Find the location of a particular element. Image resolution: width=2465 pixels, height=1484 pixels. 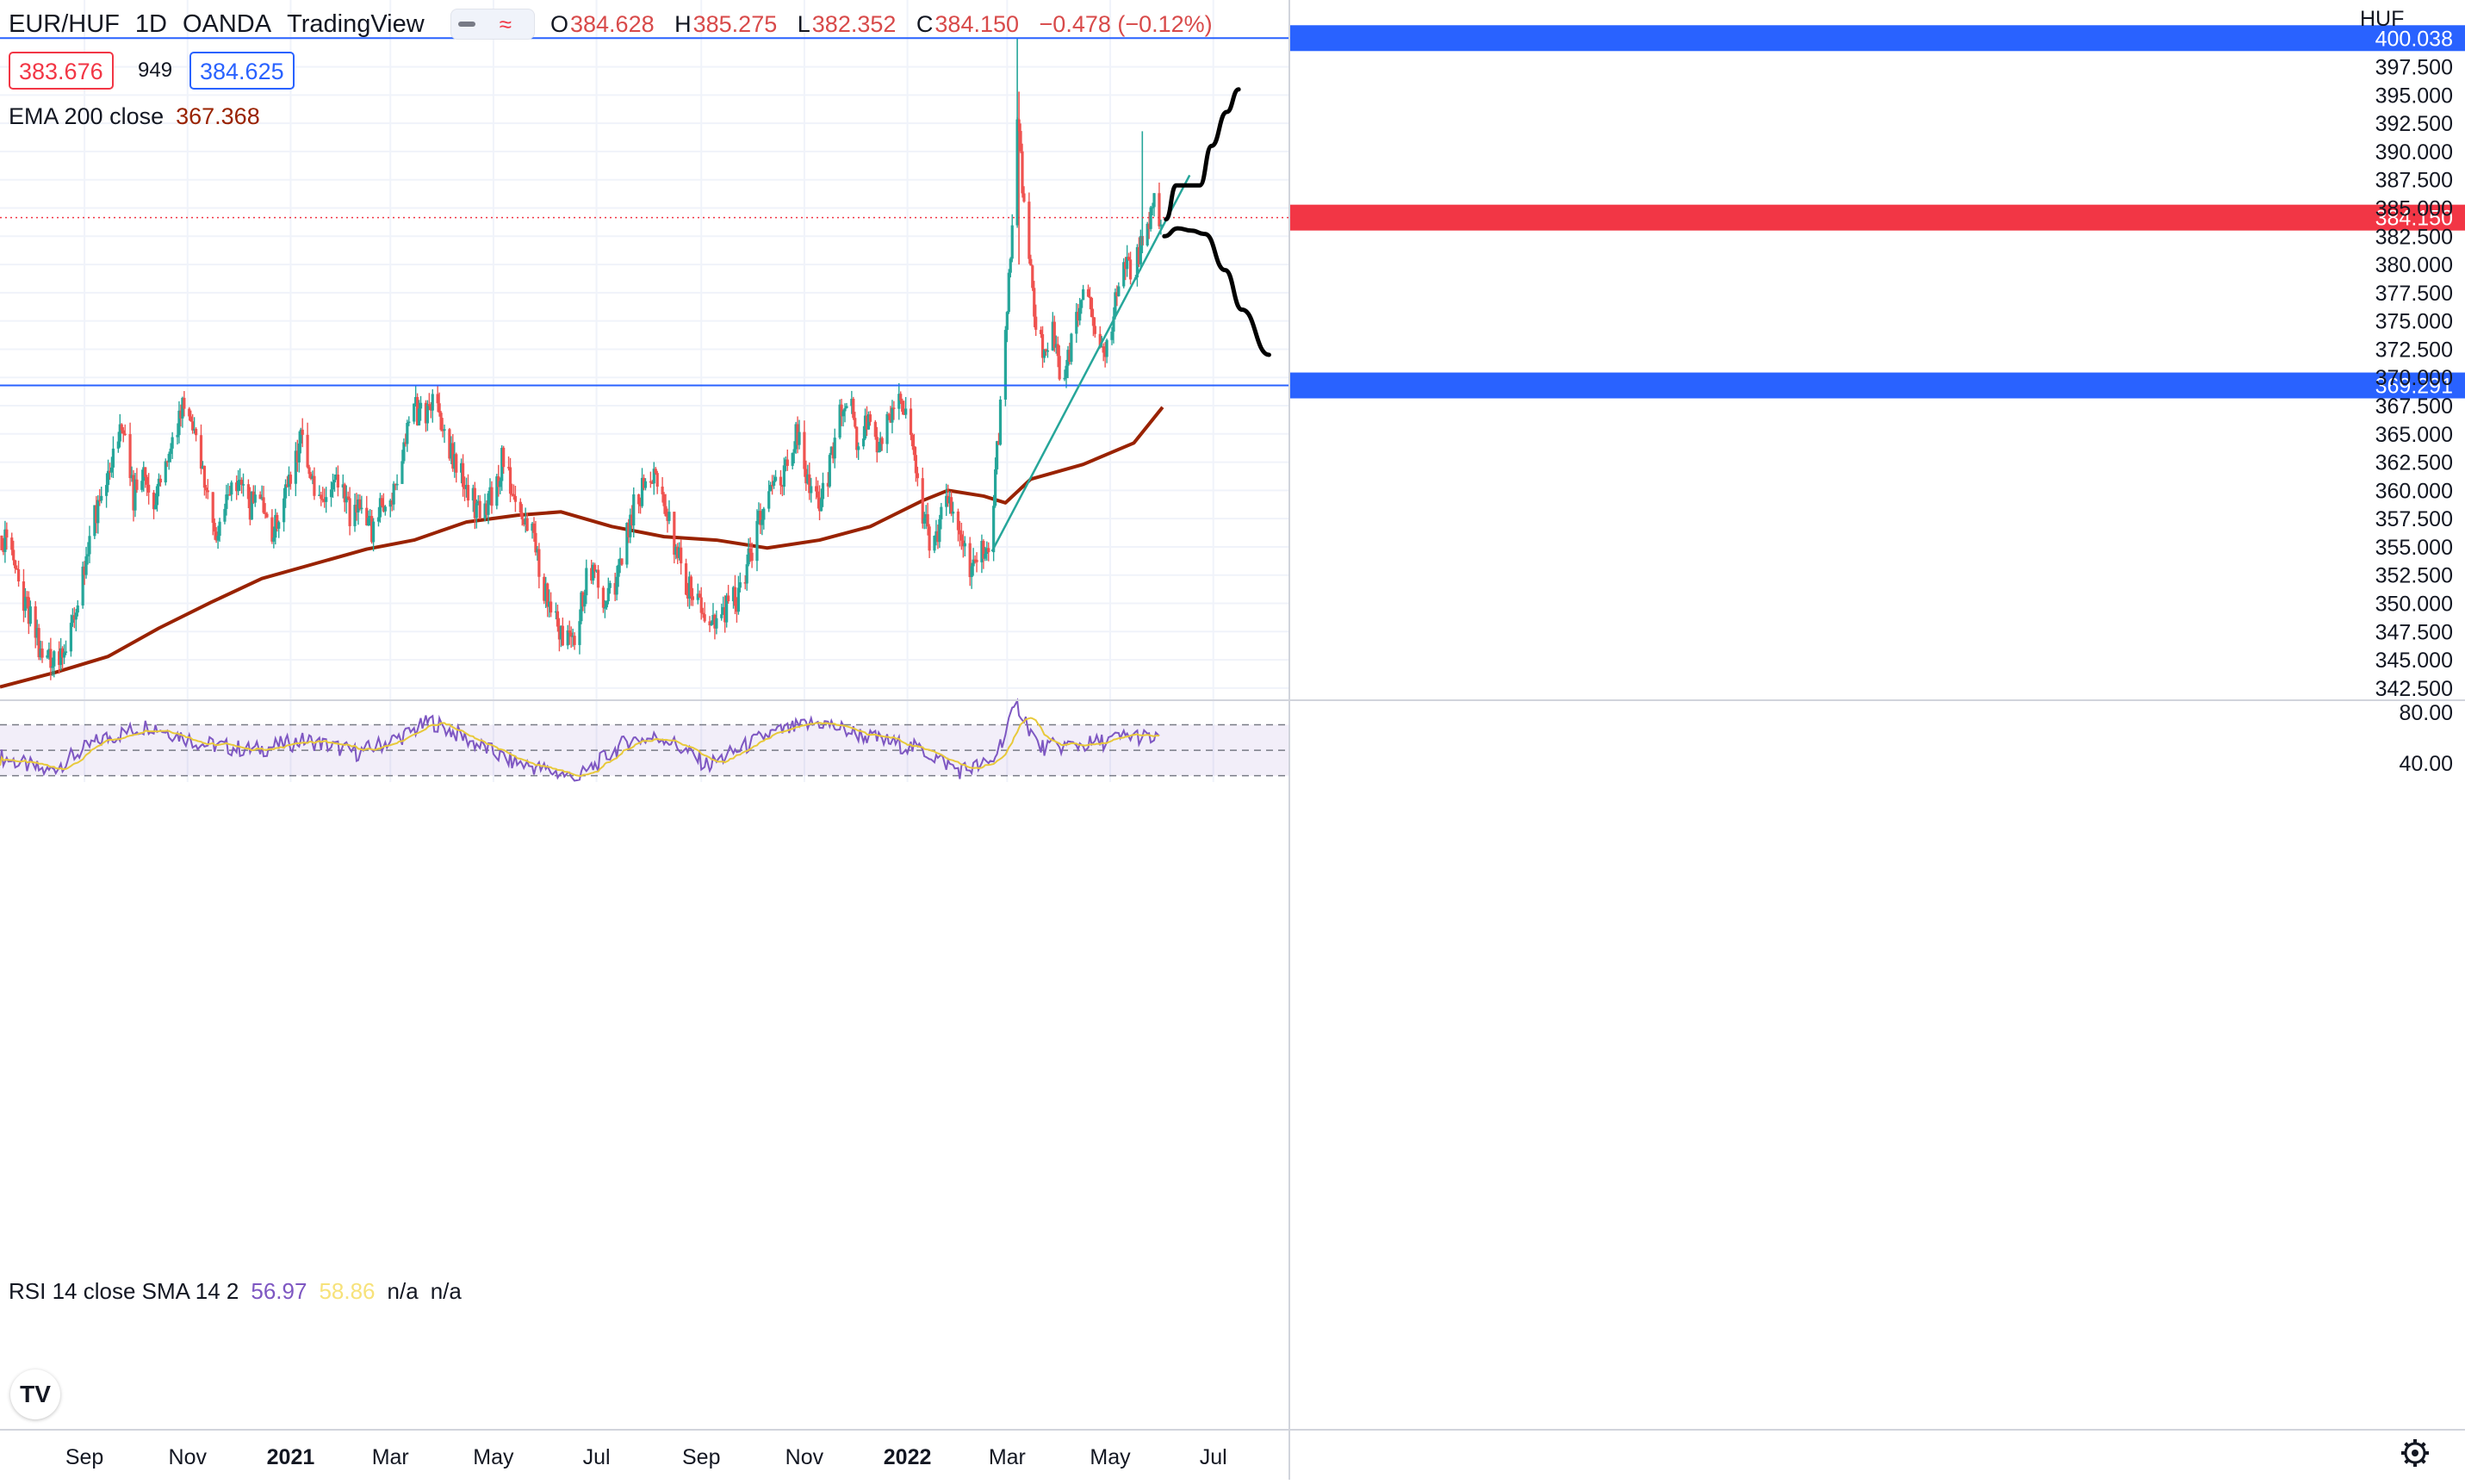

price-tick-label: 375.000 is located at coordinates (2414, 322).